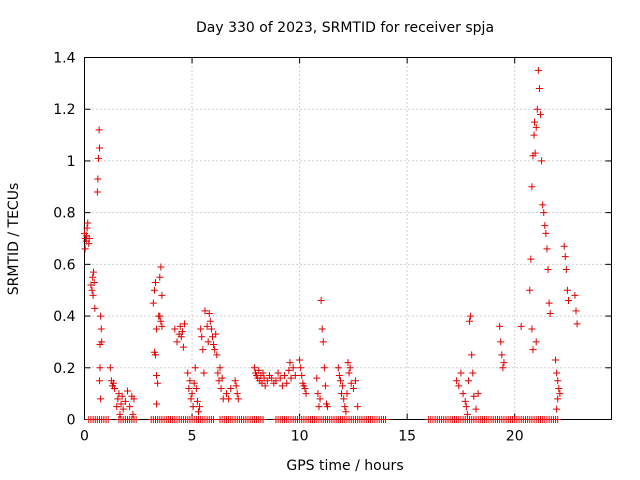  I want to click on x-tick-label: 5, so click(192, 437).